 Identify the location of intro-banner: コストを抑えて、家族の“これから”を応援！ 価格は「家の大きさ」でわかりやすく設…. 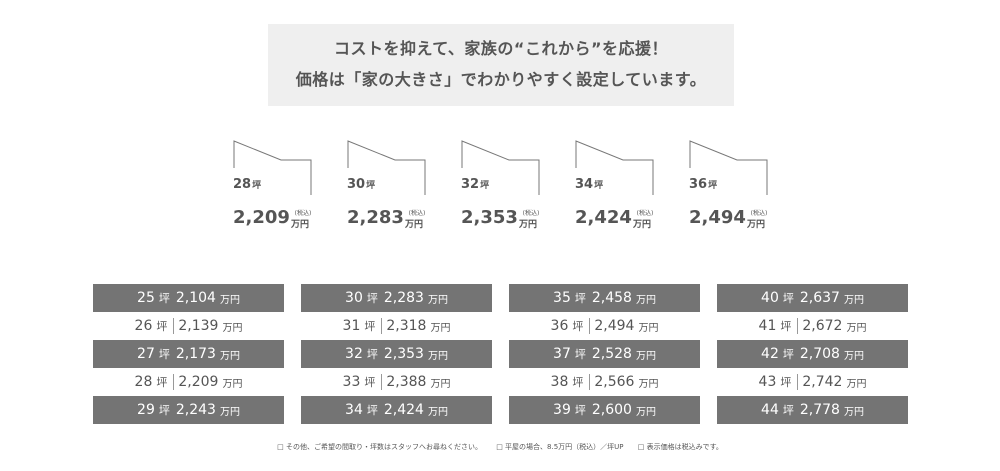
(501, 65).